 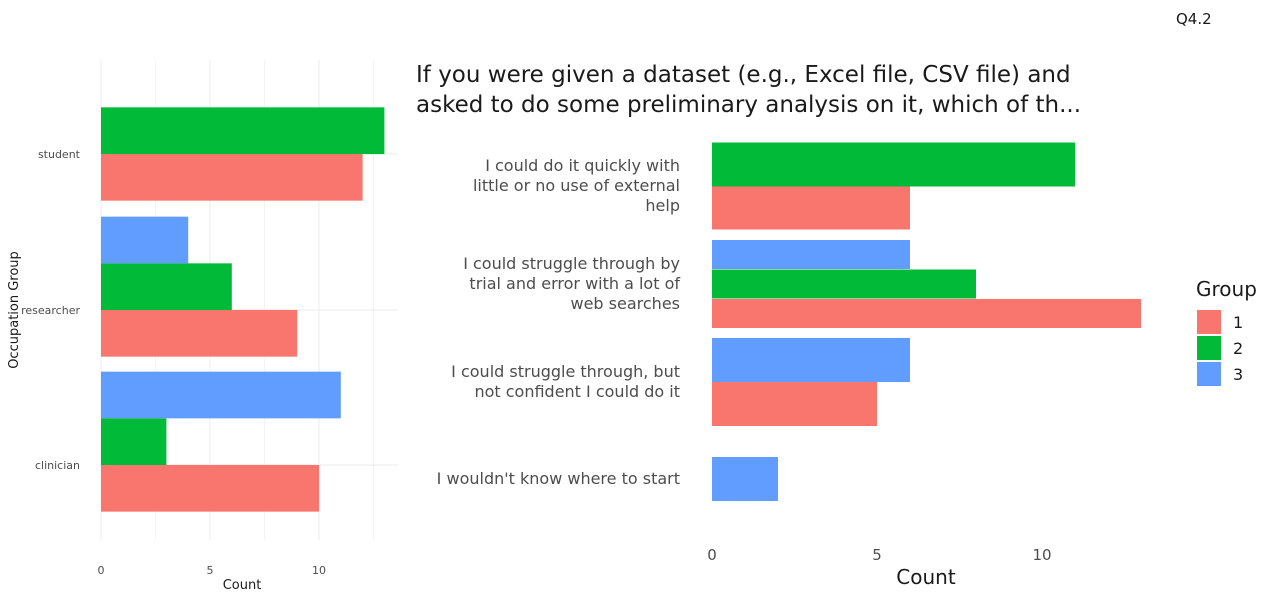 What do you see at coordinates (582, 165) in the screenshot?
I see `y-tick-label: I could do it quickly with` at bounding box center [582, 165].